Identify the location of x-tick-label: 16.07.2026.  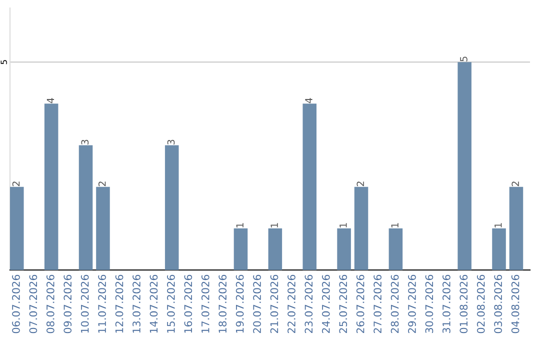
(188, 303).